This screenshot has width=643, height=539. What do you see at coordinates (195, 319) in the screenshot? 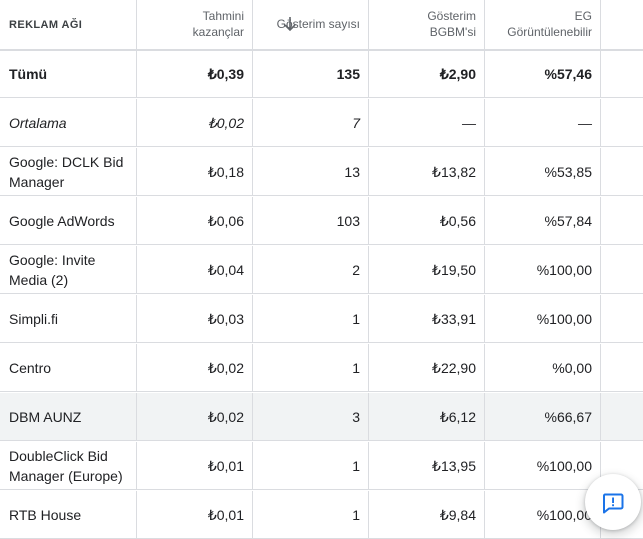
I see `cell-earnings: ₺0,03` at bounding box center [195, 319].